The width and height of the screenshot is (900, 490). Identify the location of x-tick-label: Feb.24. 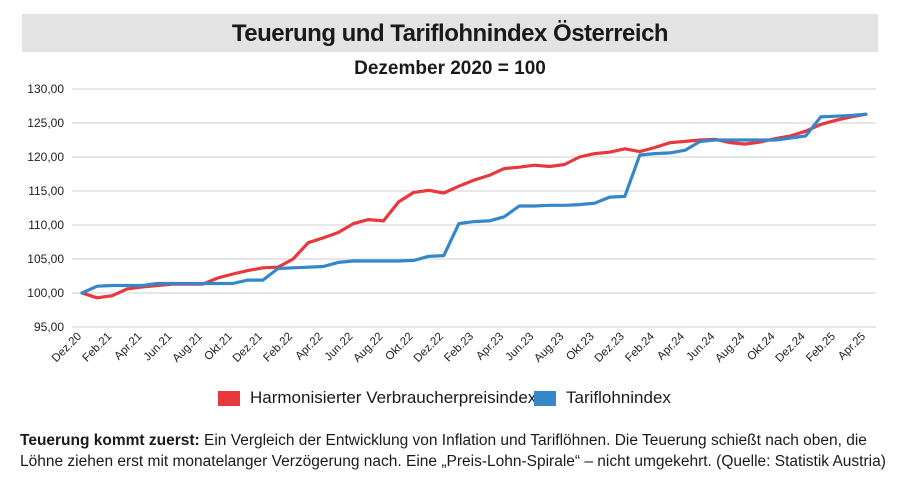
(640, 347).